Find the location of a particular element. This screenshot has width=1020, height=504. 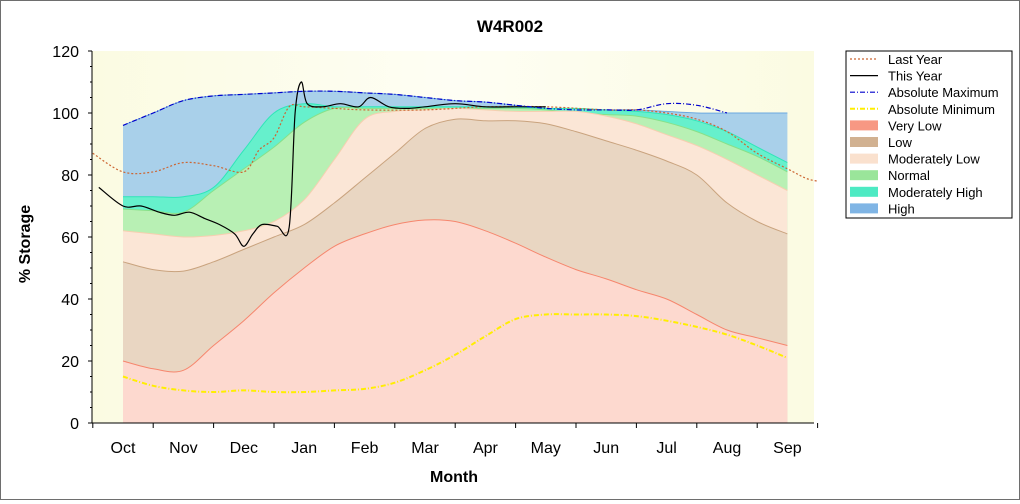

legend-label: Moderately High is located at coordinates (935, 192).